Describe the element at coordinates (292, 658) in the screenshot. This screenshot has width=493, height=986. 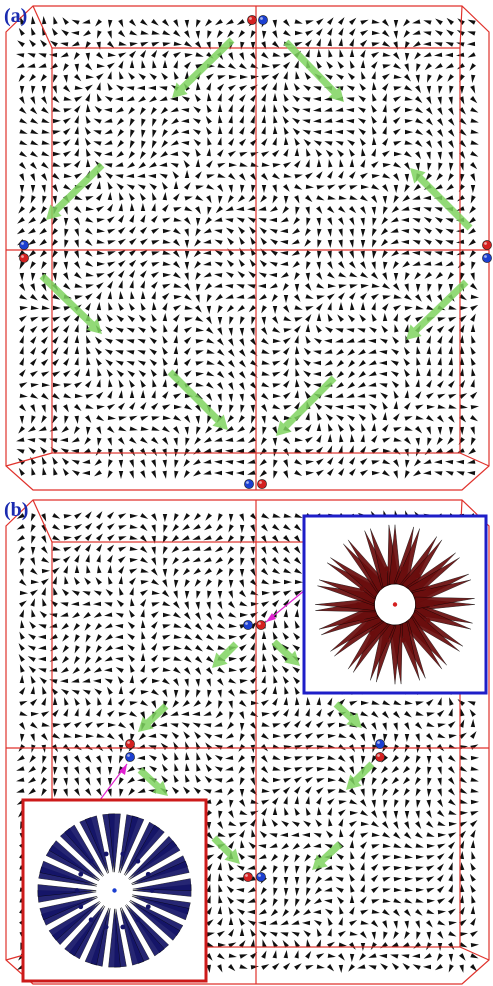
I see `guide-arrow-head` at that location.